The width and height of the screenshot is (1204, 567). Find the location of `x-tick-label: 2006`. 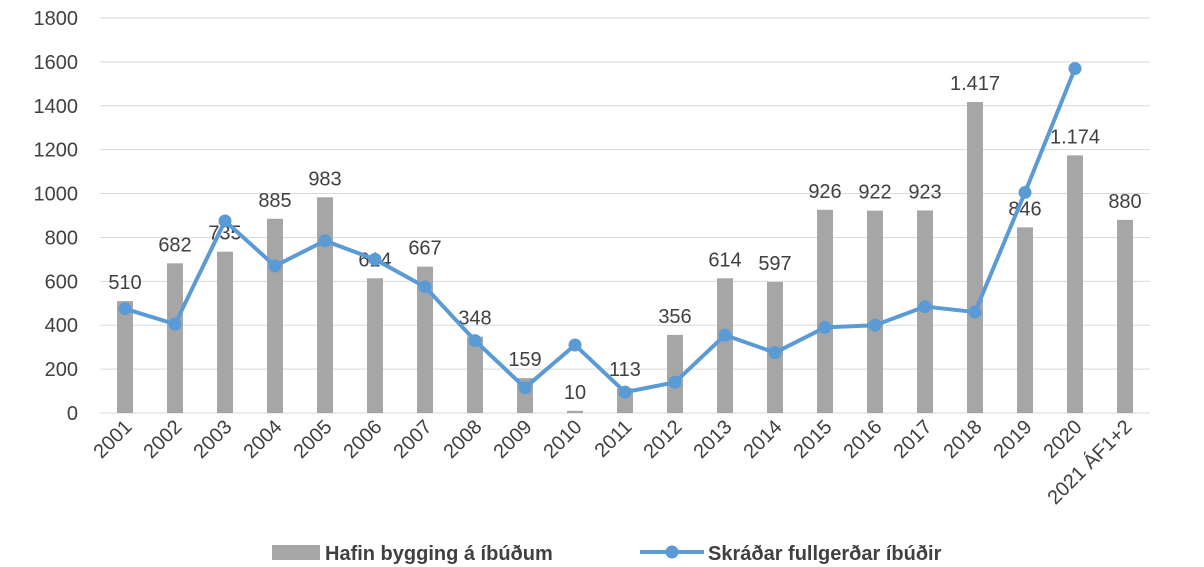

x-tick-label: 2006 is located at coordinates (363, 439).